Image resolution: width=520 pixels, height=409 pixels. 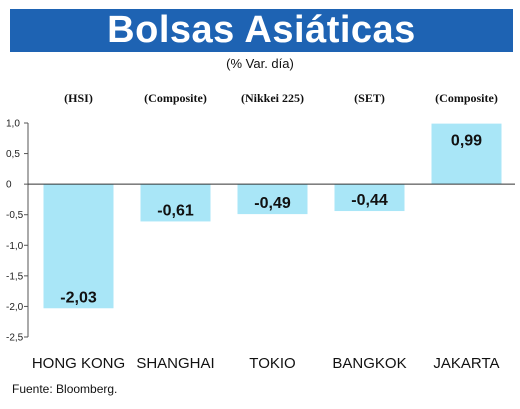 I want to click on index-label: (SET), so click(x=369, y=98).